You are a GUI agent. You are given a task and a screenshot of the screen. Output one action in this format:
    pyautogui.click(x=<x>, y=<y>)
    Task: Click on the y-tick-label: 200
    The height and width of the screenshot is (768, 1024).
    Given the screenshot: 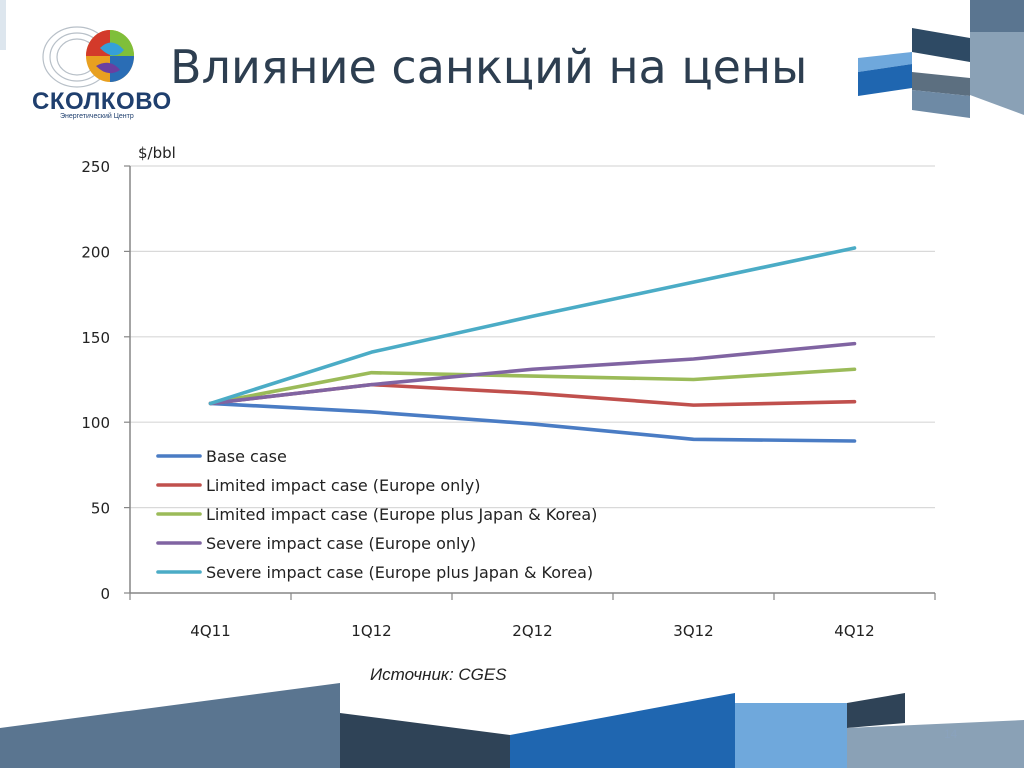 What is the action you would take?
    pyautogui.click(x=95, y=252)
    